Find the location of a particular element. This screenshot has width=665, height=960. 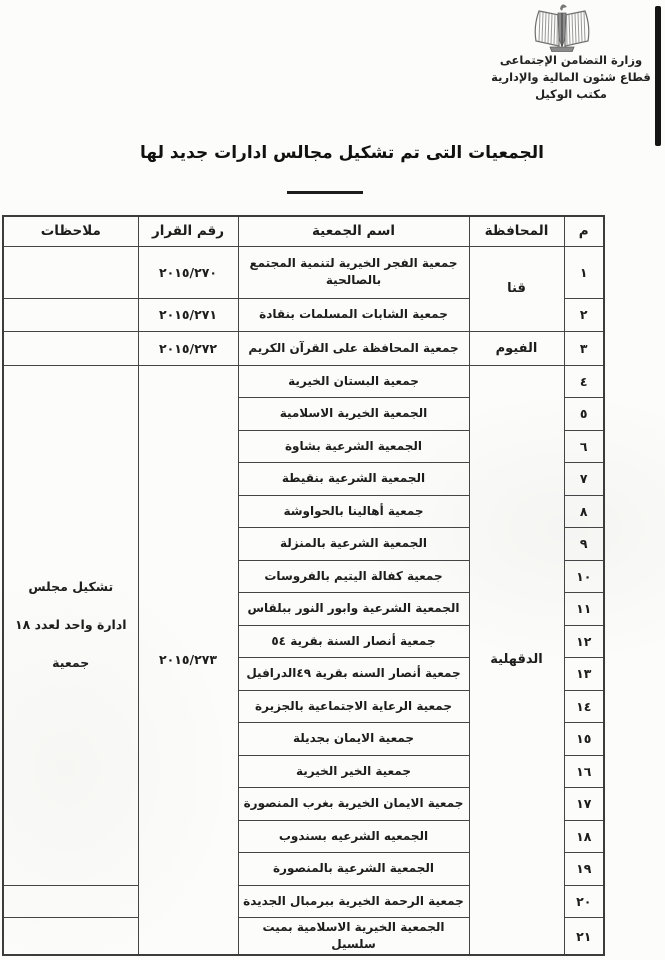

association-name: جمعية أهالينا بالحواوشة is located at coordinates (353, 511).